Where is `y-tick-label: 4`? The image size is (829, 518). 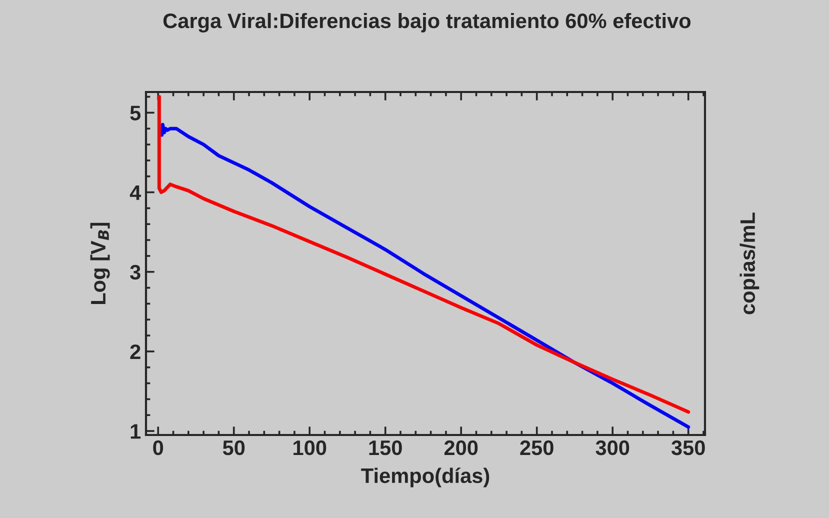
y-tick-label: 4 is located at coordinates (136, 192).